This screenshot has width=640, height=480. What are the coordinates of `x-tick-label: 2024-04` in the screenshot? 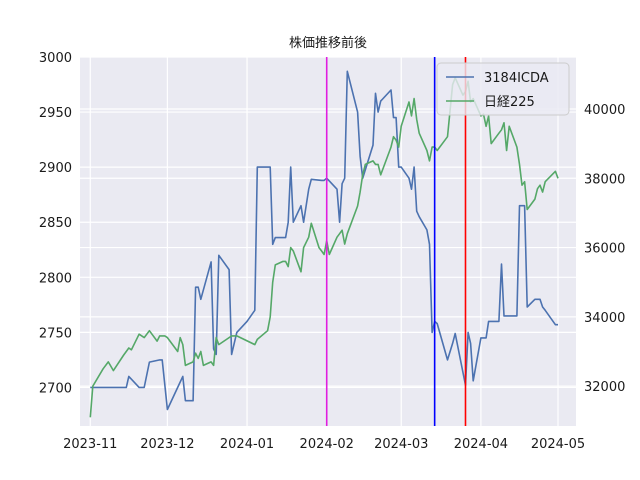 It's located at (481, 444).